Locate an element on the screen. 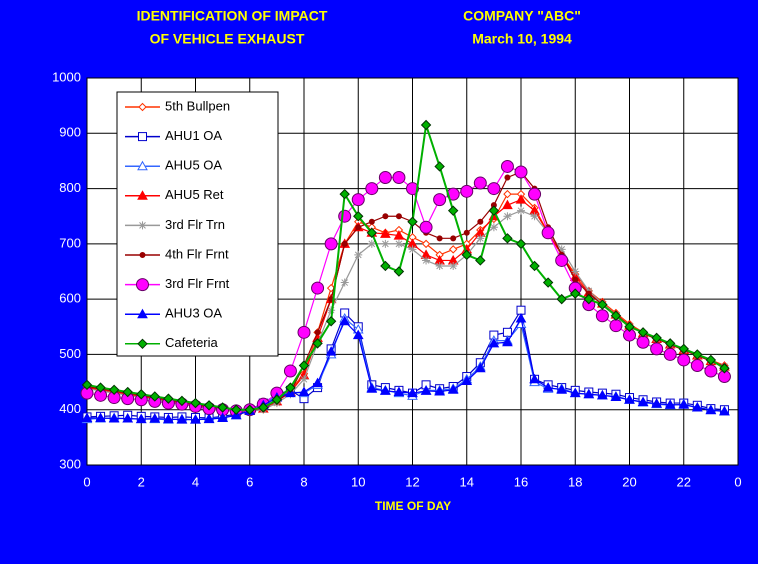  x-tick-label: 22 is located at coordinates (684, 481).